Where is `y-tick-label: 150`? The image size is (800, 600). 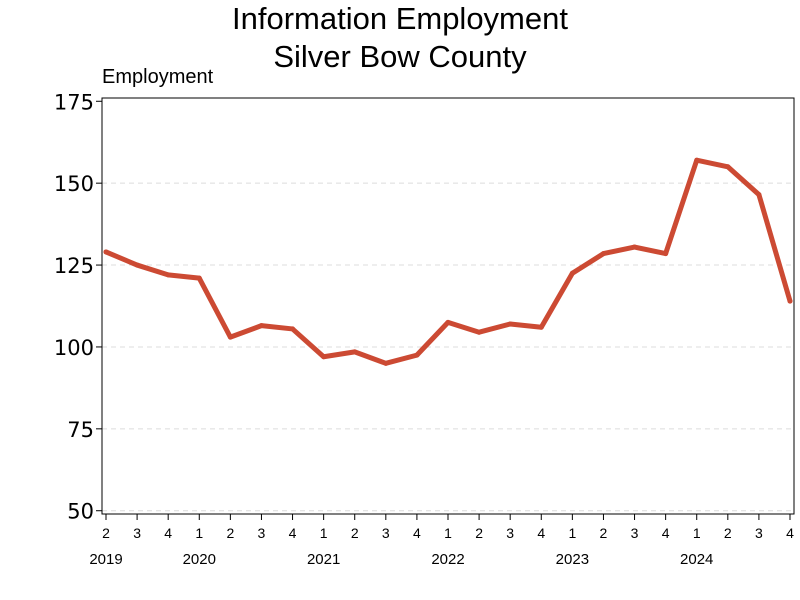
y-tick-label: 150 is located at coordinates (74, 184).